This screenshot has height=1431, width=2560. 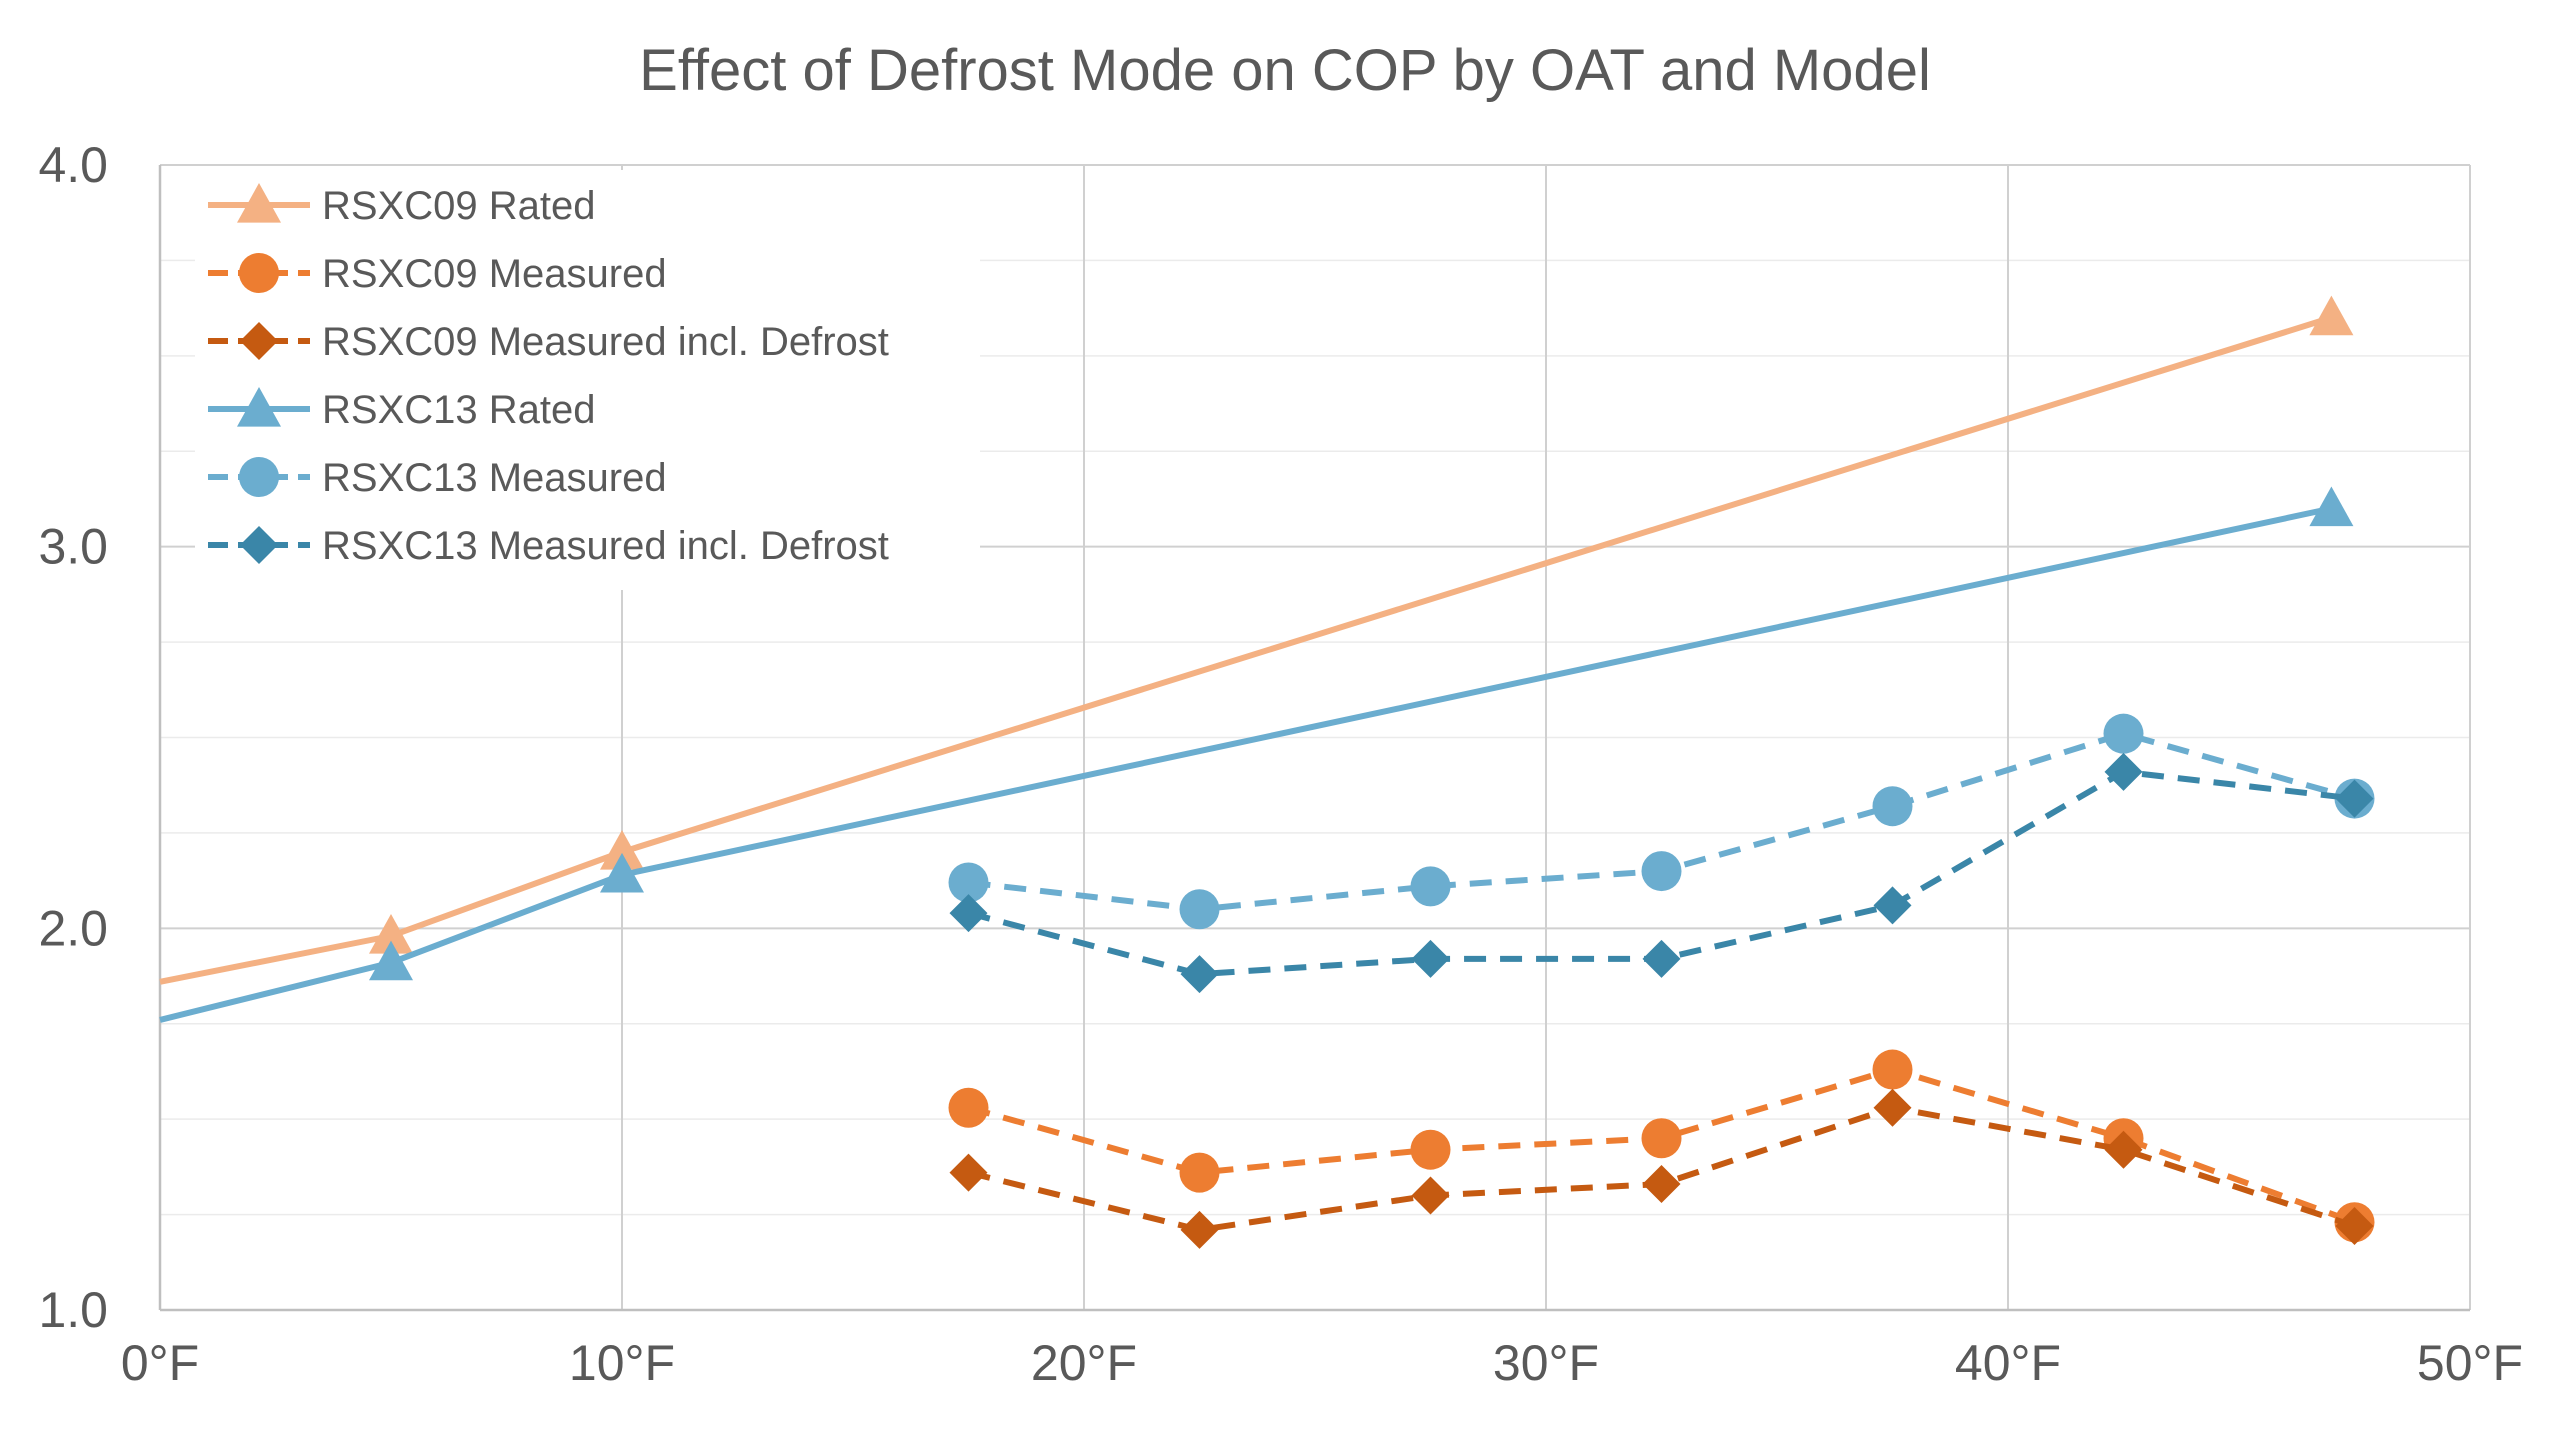 I want to click on legend-item: RSXC09 Rated, so click(x=401, y=205).